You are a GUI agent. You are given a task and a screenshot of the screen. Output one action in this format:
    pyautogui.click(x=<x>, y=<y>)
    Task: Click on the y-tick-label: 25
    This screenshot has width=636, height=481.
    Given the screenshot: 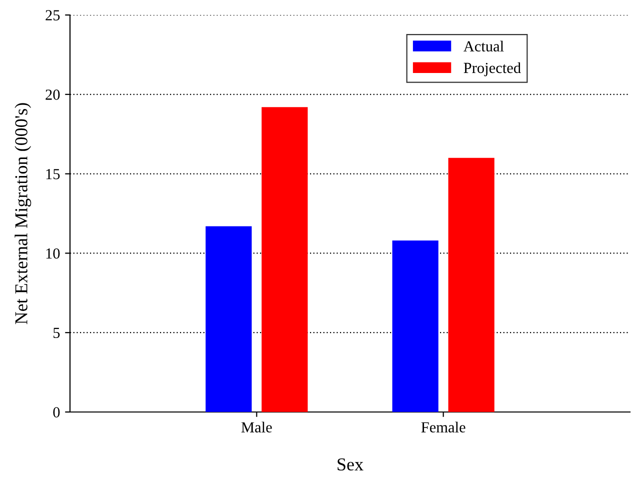 What is the action you would take?
    pyautogui.click(x=53, y=15)
    